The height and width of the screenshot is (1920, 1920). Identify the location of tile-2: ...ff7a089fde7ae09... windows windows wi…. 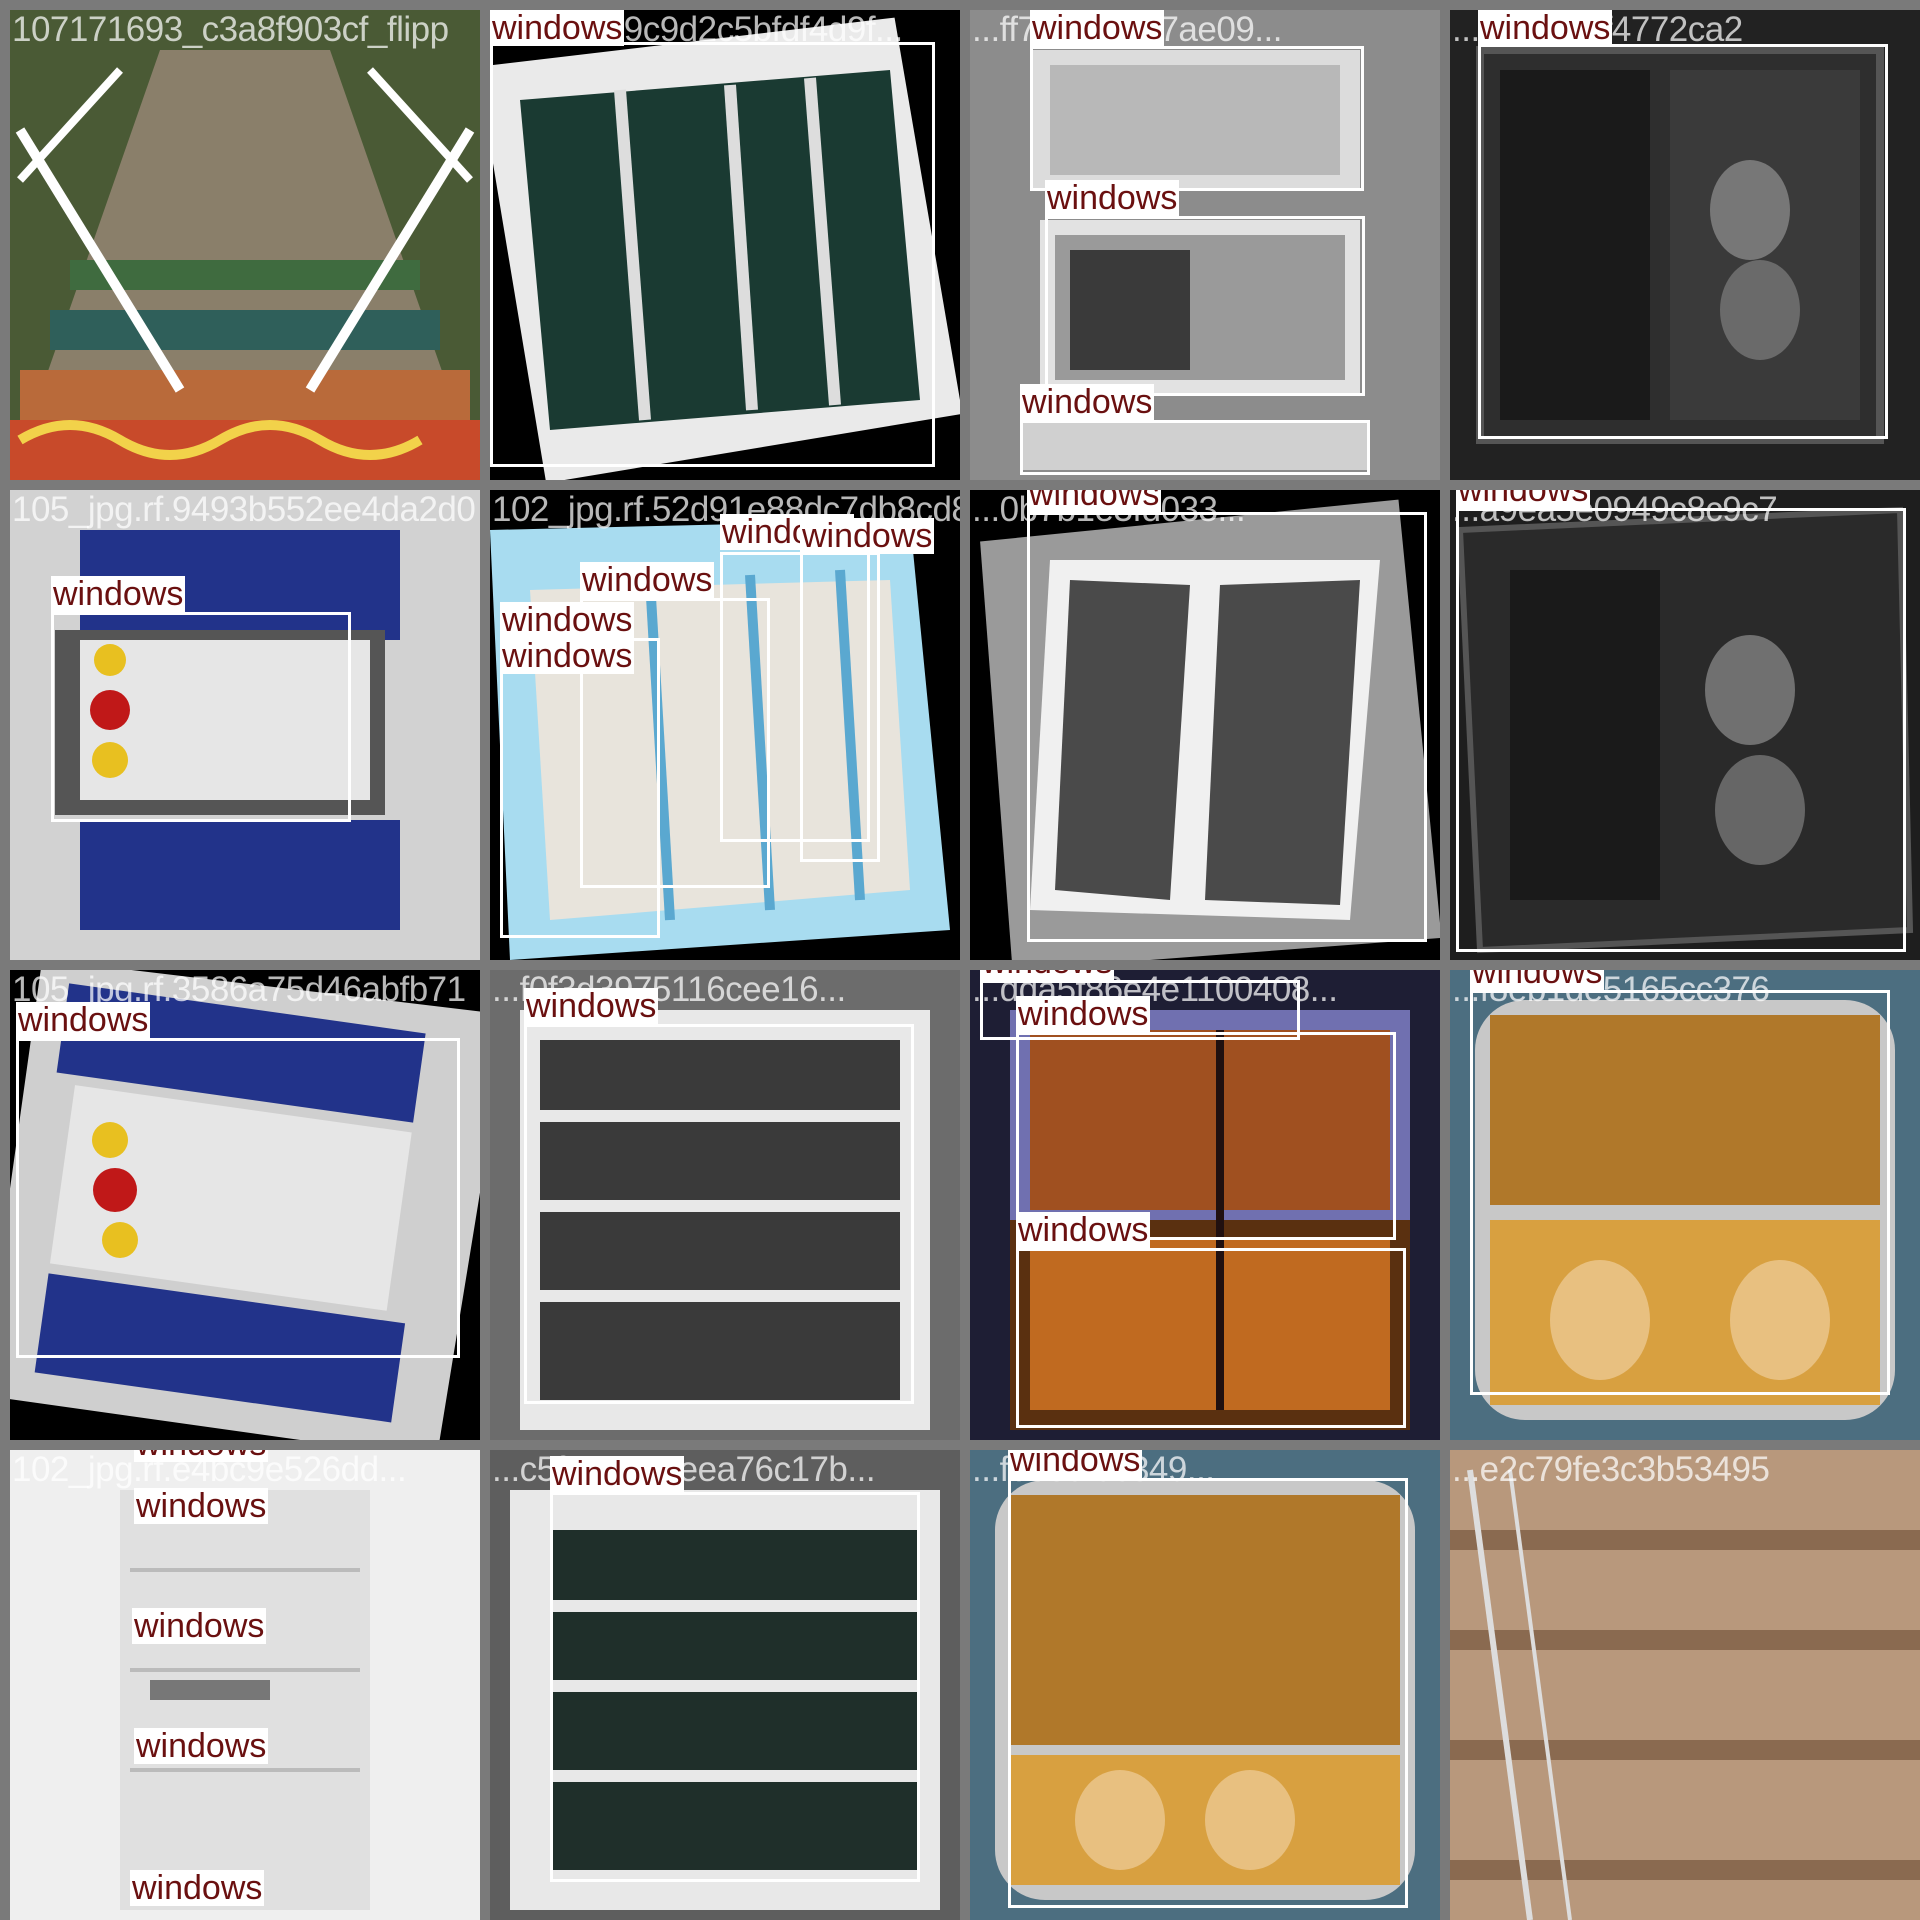
(1205, 245).